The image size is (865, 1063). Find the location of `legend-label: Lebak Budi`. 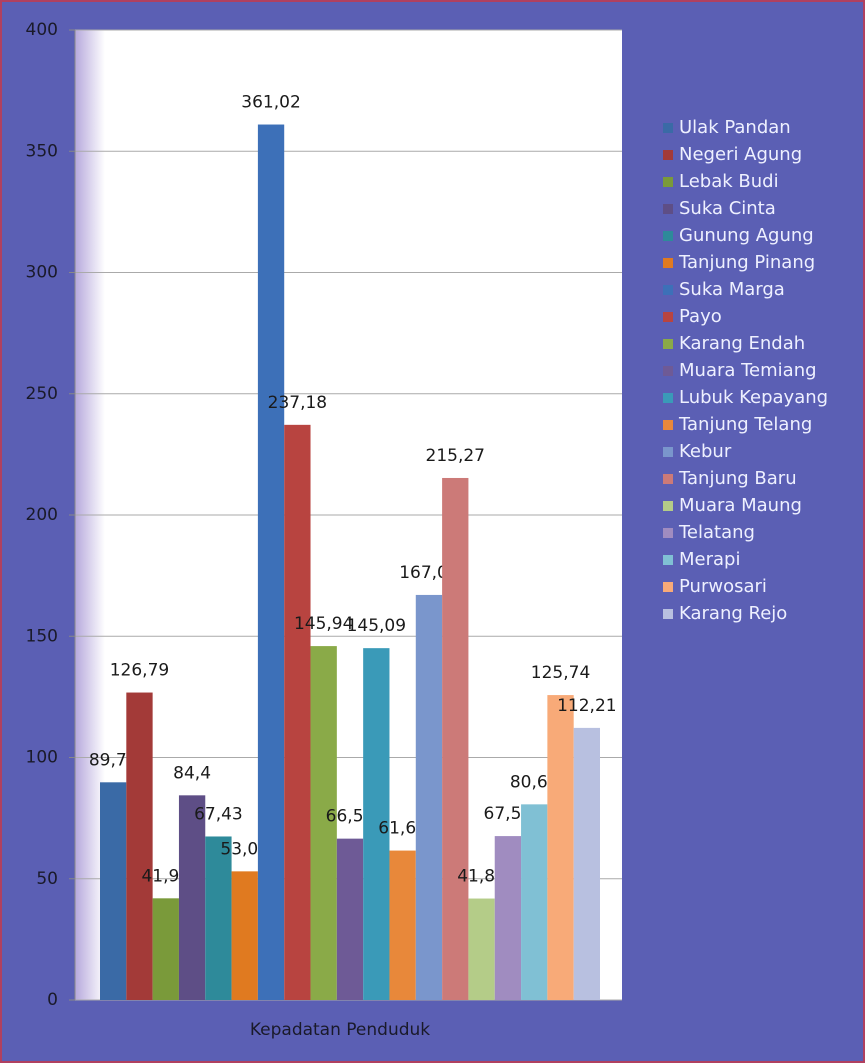

legend-label: Lebak Budi is located at coordinates (729, 181).